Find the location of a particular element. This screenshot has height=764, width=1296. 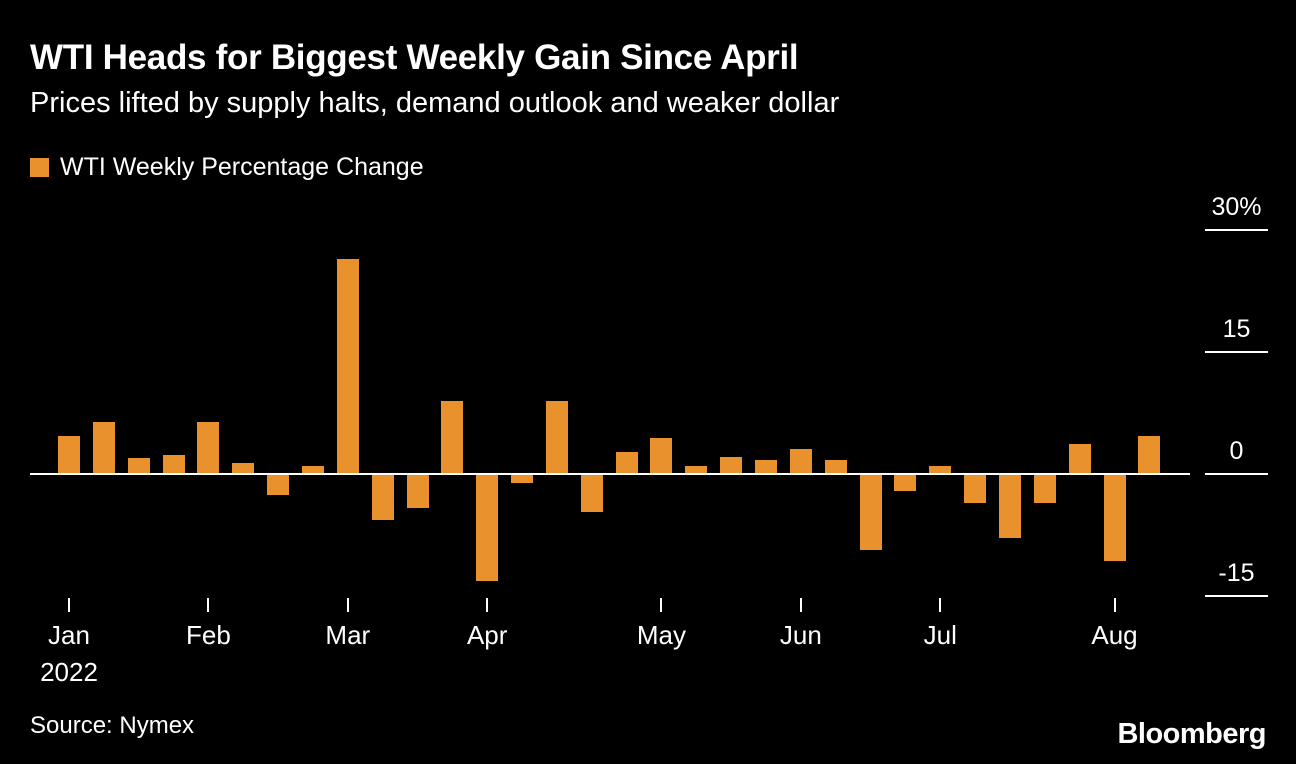

x-tick-label-mar: Mar is located at coordinates (348, 635).